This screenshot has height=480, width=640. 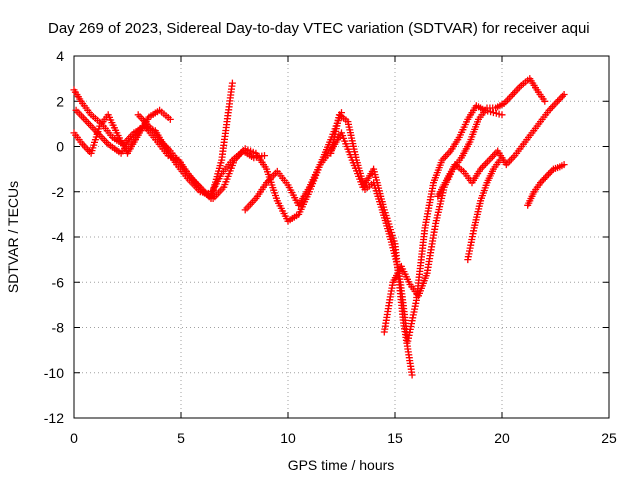 I want to click on x-tick-label: 20, so click(x=502, y=438).